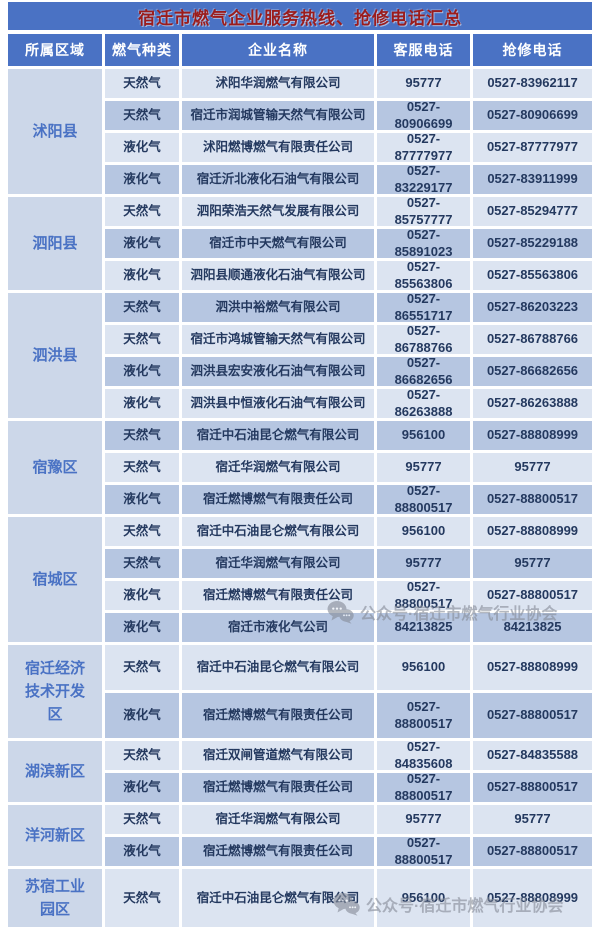  Describe the element at coordinates (55, 691) in the screenshot. I see `region-cell: 宿迁经济技术开发区` at that location.